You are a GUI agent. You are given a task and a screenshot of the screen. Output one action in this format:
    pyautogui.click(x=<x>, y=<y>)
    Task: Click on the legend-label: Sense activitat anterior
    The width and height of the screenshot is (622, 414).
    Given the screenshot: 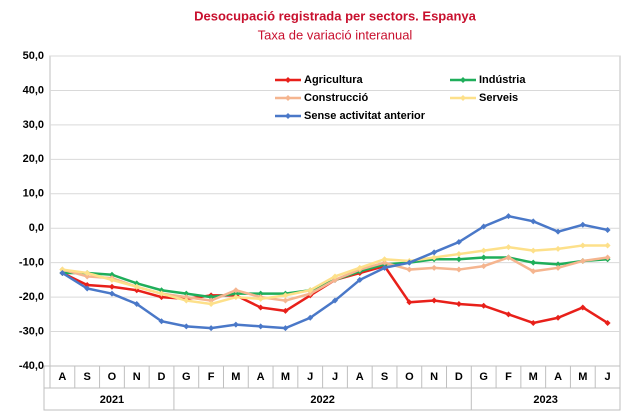 What is the action you would take?
    pyautogui.click(x=365, y=116)
    